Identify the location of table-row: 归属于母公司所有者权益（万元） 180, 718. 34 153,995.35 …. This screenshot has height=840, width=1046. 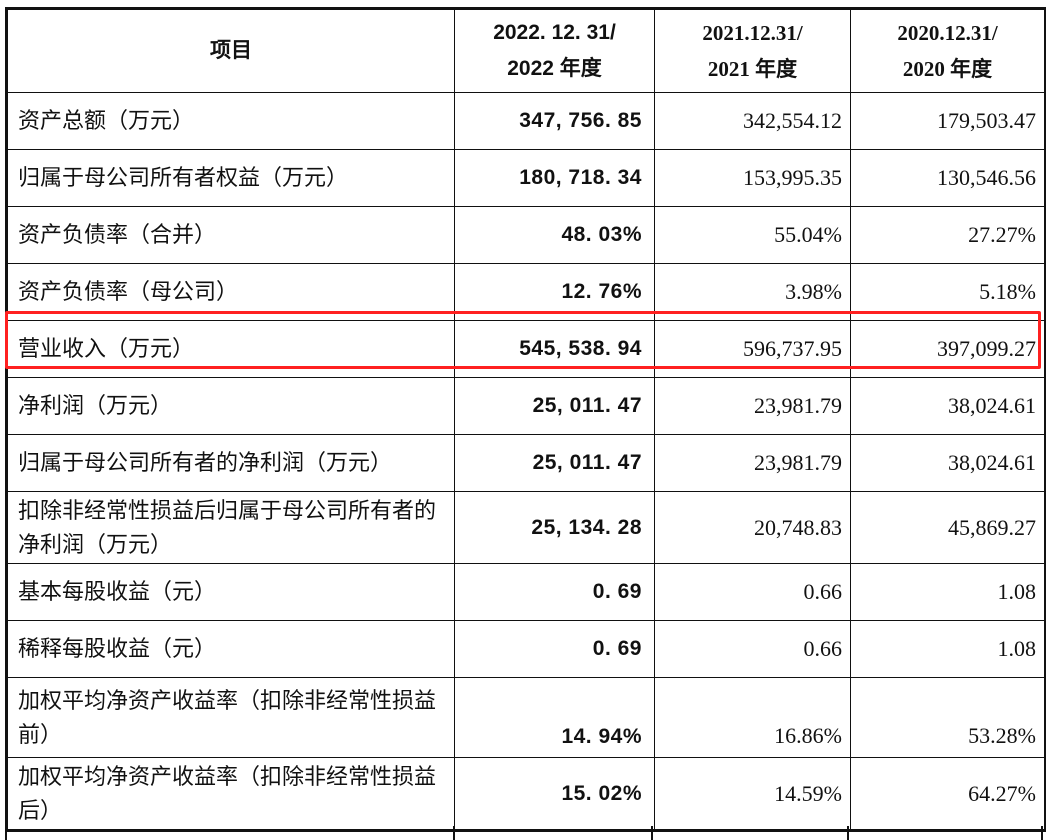
(526, 178).